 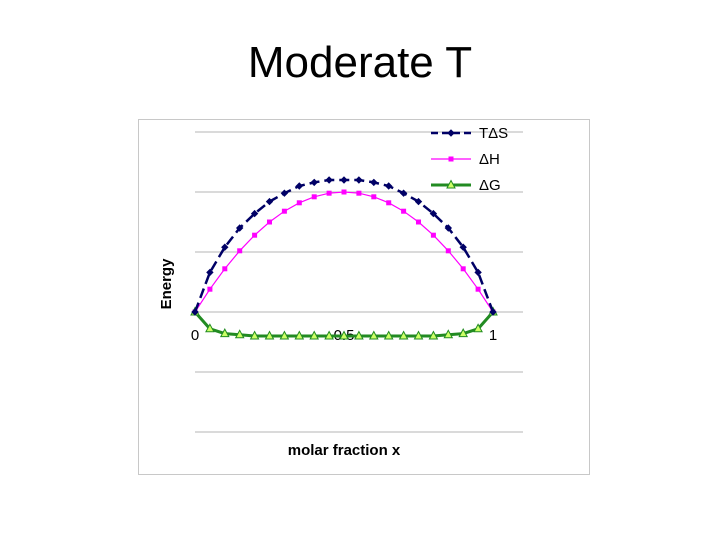 I want to click on legend: TΔS ΔH ΔG, so click(x=469, y=159).